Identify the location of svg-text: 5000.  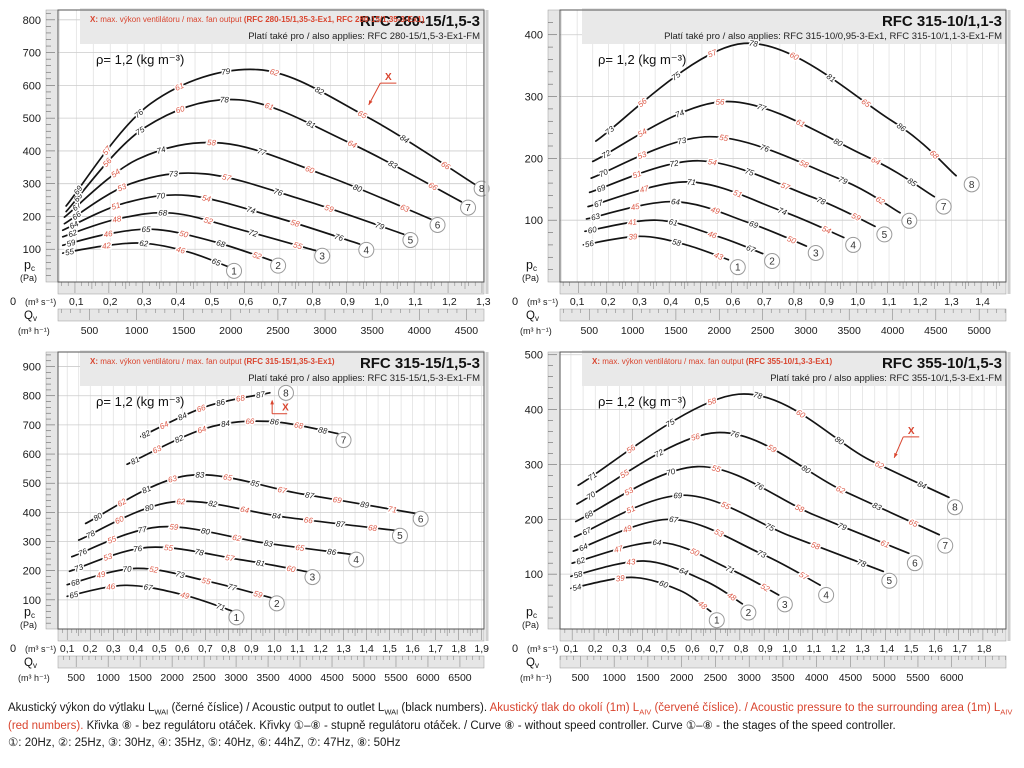
(885, 678).